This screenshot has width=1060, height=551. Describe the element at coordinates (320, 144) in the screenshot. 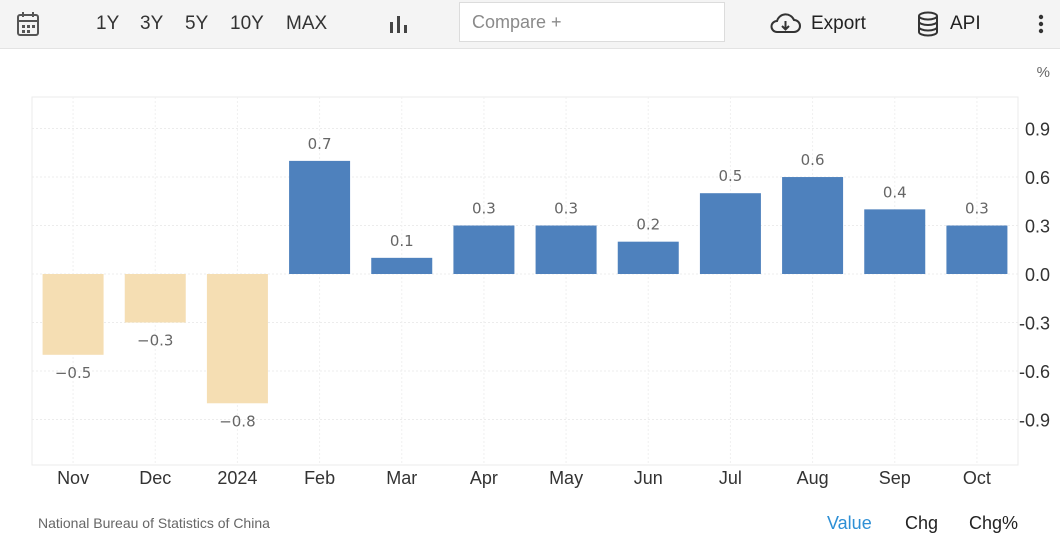

I see `data-label: 0.7` at that location.